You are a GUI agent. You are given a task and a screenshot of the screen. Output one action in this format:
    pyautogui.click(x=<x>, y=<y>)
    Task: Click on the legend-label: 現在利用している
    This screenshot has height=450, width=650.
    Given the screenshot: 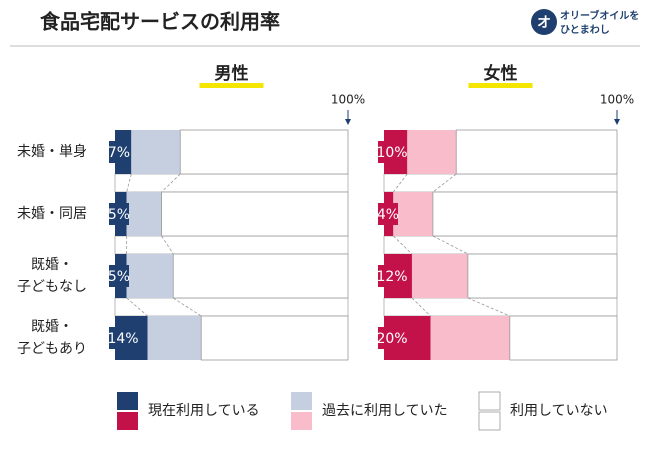 What is the action you would take?
    pyautogui.click(x=204, y=411)
    